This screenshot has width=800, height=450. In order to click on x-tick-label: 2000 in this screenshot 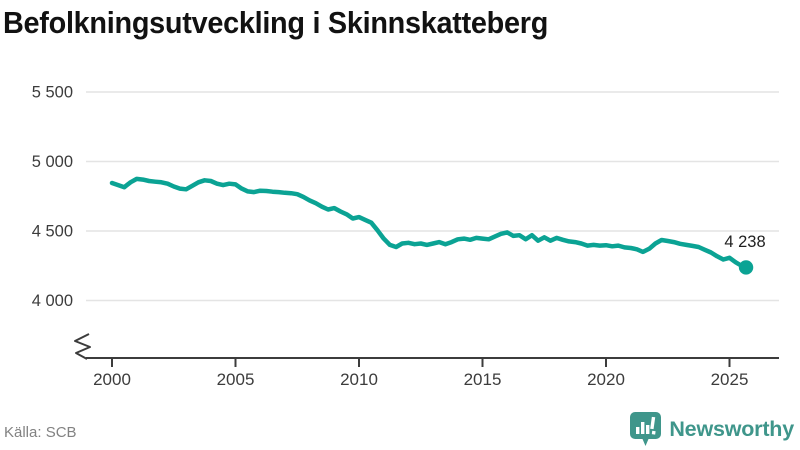, I will do `click(112, 379)`.